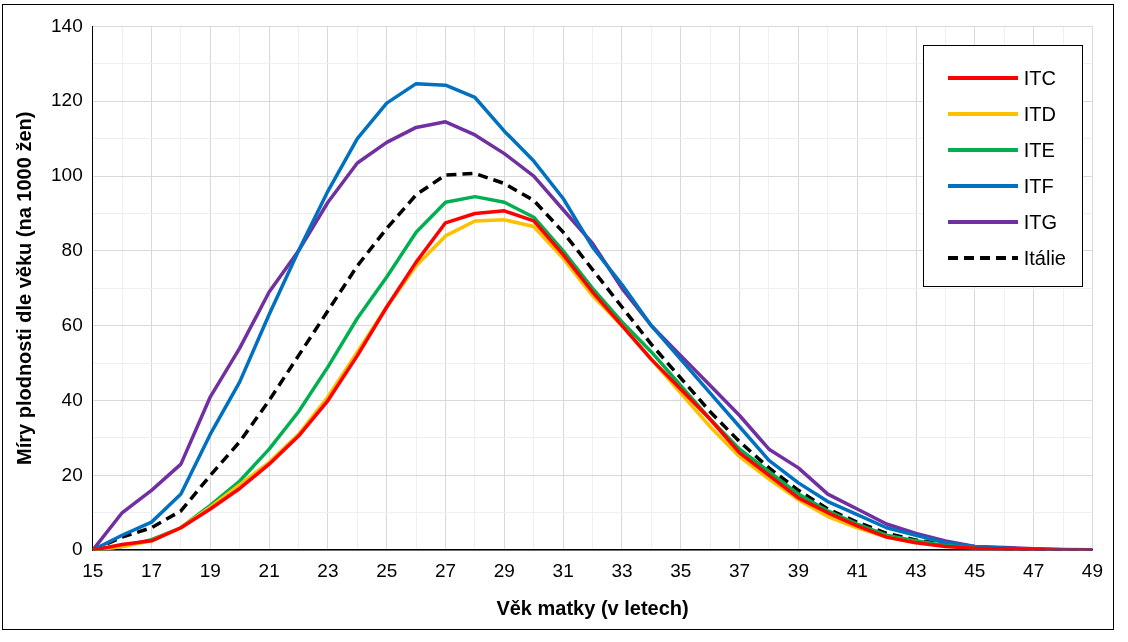  I want to click on x-tick-label: 49, so click(1092, 570).